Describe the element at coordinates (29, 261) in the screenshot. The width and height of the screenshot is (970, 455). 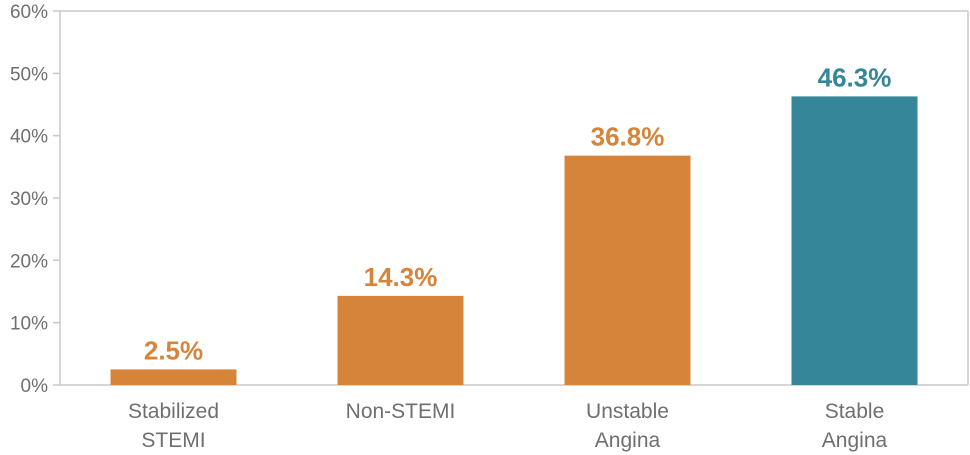
I see `y-tick-label: 20%` at that location.